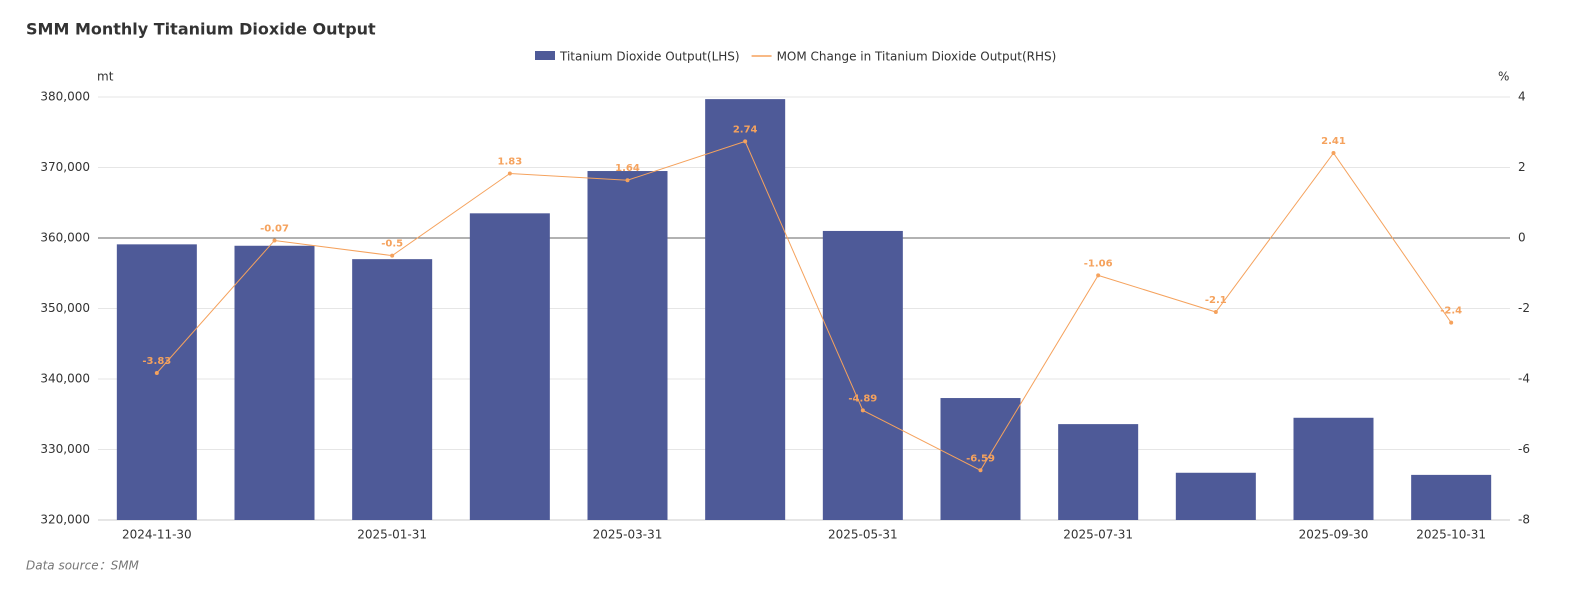 This screenshot has height=598, width=1592. I want to click on data-label: 1.64, so click(627, 168).